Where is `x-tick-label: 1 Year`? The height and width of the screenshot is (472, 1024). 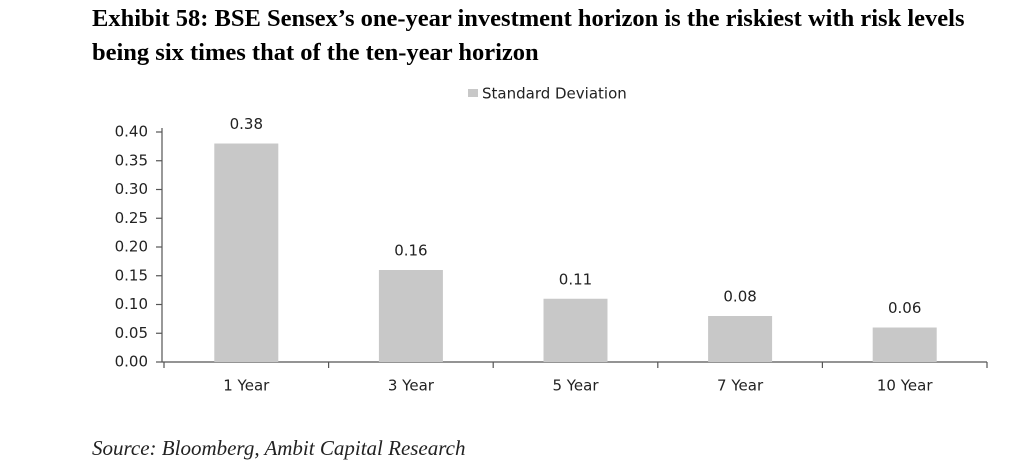 x-tick-label: 1 Year is located at coordinates (246, 386).